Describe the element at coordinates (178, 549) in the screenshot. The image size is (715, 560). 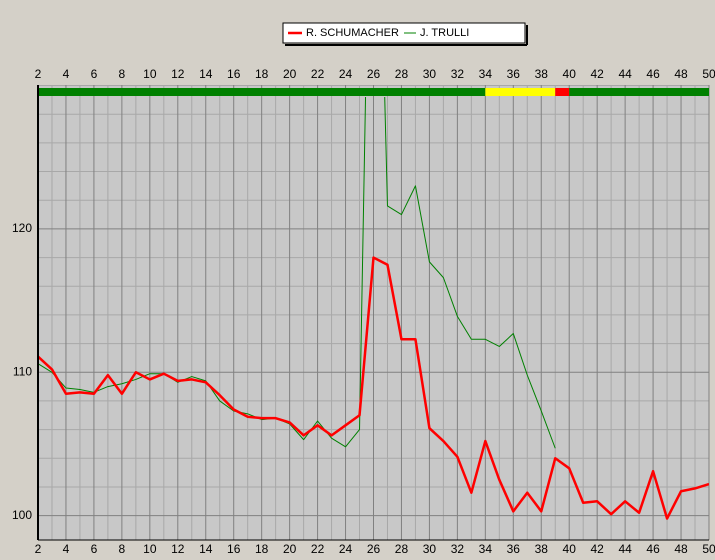
I see `x-tick-label: 12` at that location.